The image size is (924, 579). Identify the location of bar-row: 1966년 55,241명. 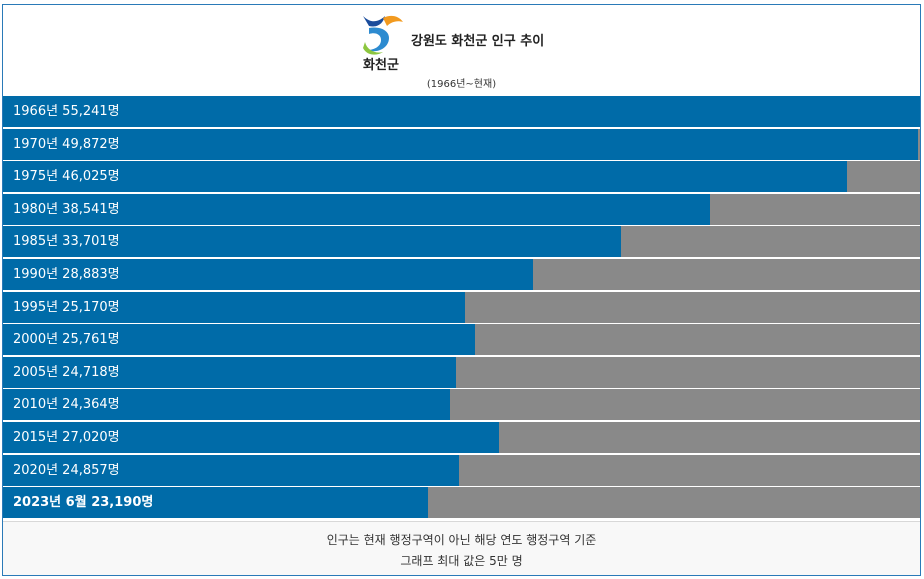
(461, 111).